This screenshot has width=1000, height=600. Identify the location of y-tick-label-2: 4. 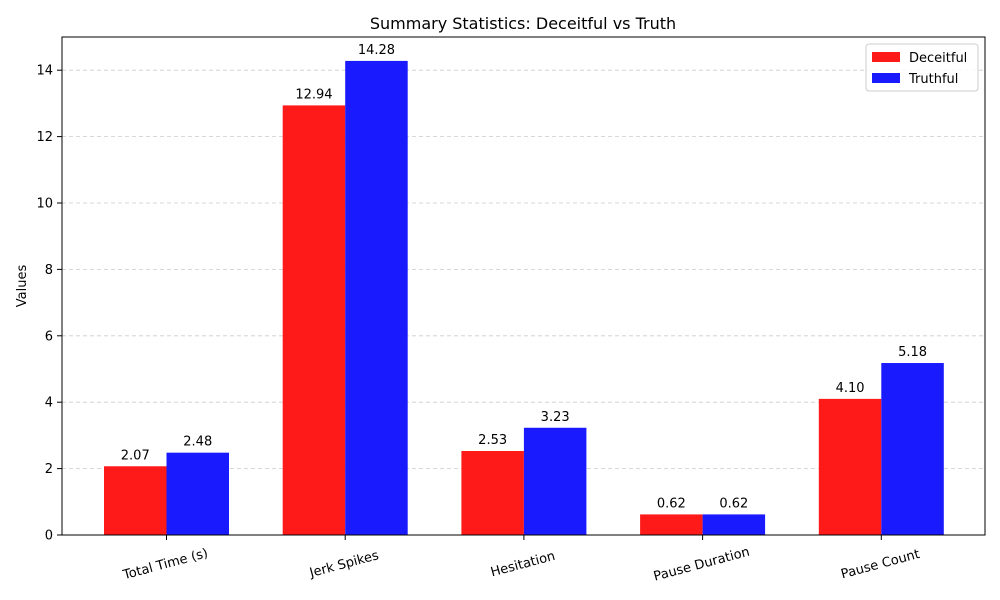
(49, 403).